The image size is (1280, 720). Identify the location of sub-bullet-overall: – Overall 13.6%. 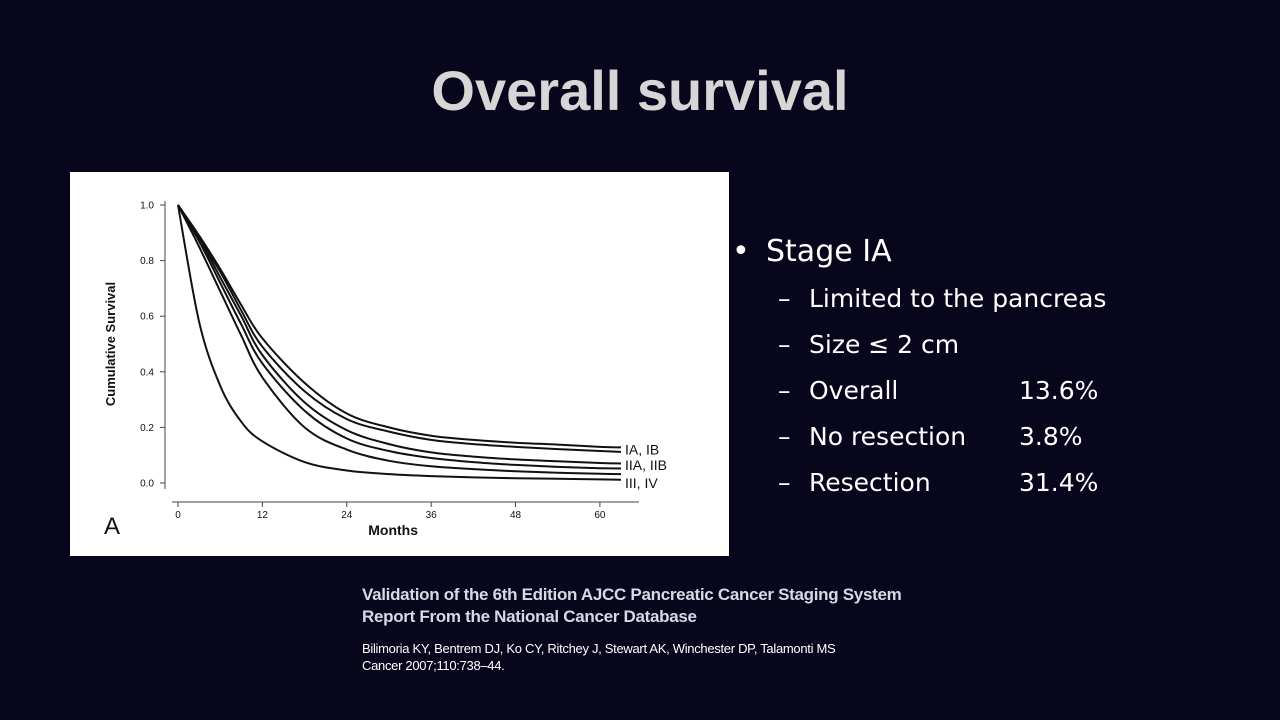
(918, 391).